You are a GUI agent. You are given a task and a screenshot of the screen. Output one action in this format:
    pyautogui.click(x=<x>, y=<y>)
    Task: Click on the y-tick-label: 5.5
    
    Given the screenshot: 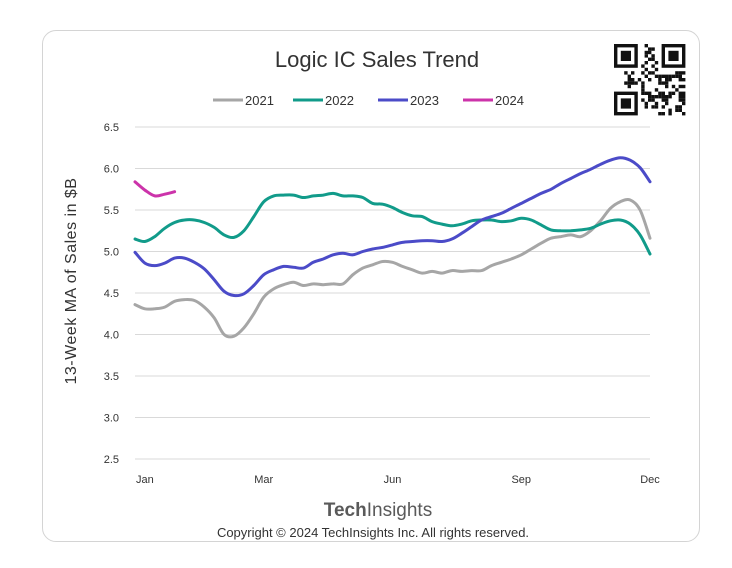 What is the action you would take?
    pyautogui.click(x=111, y=211)
    